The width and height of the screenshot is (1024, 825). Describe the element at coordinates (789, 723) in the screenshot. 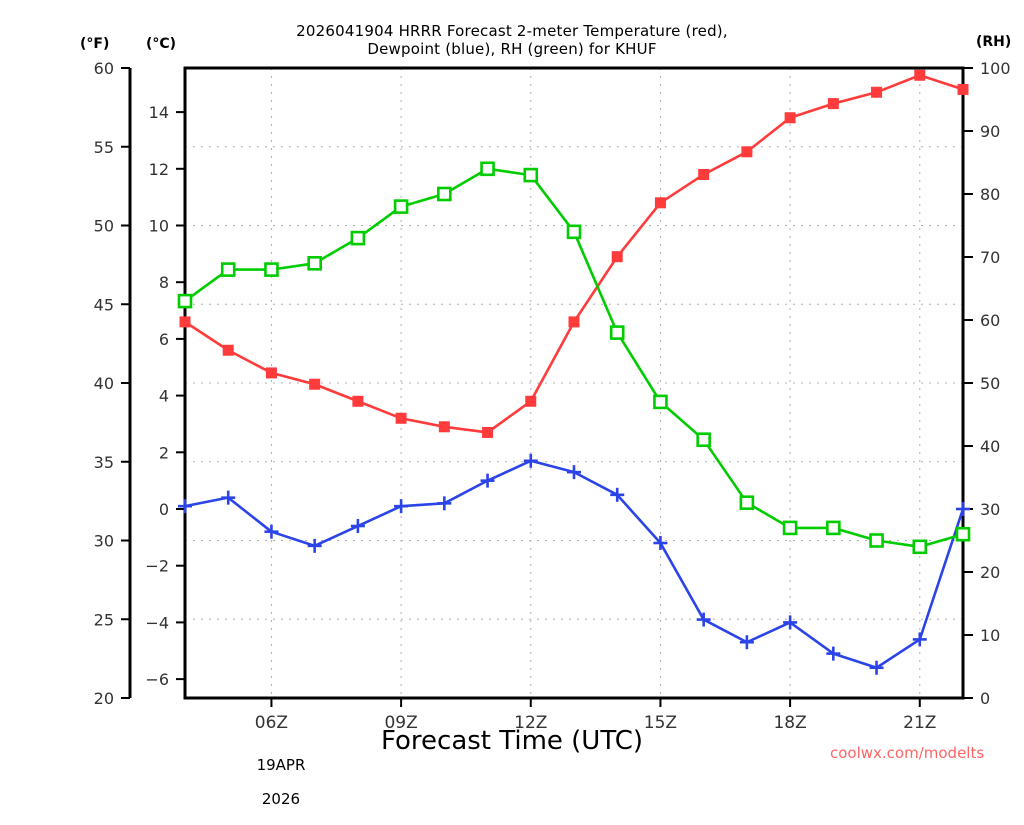

I see `x-axis-tick-label: 18Z` at that location.